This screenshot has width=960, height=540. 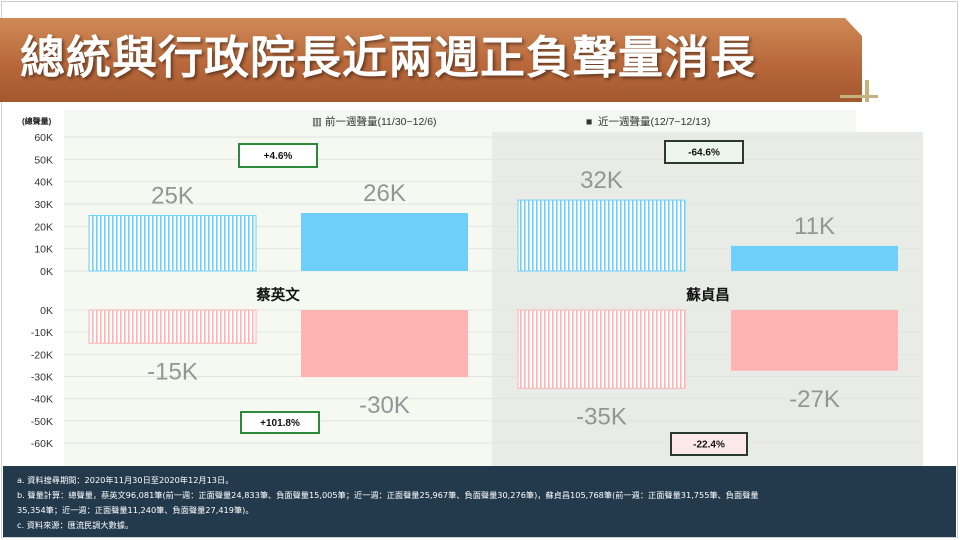 What do you see at coordinates (601, 180) in the screenshot?
I see `data-label-positive: 32K` at bounding box center [601, 180].